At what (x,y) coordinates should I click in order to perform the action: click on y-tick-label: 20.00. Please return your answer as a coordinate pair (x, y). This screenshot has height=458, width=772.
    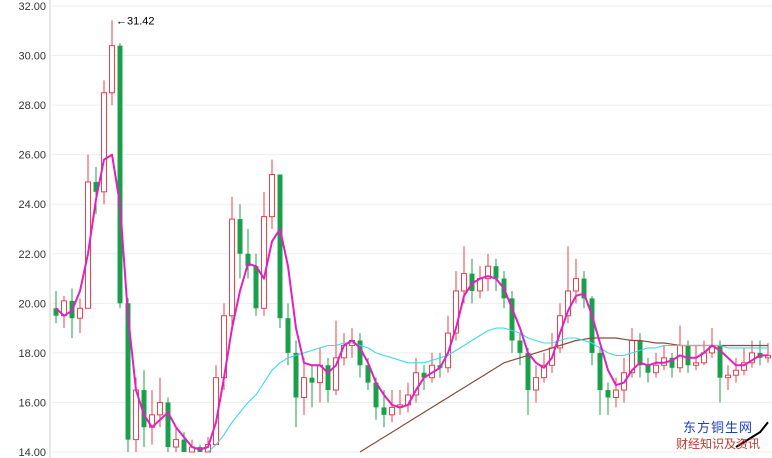
    Looking at the image, I should click on (32, 304).